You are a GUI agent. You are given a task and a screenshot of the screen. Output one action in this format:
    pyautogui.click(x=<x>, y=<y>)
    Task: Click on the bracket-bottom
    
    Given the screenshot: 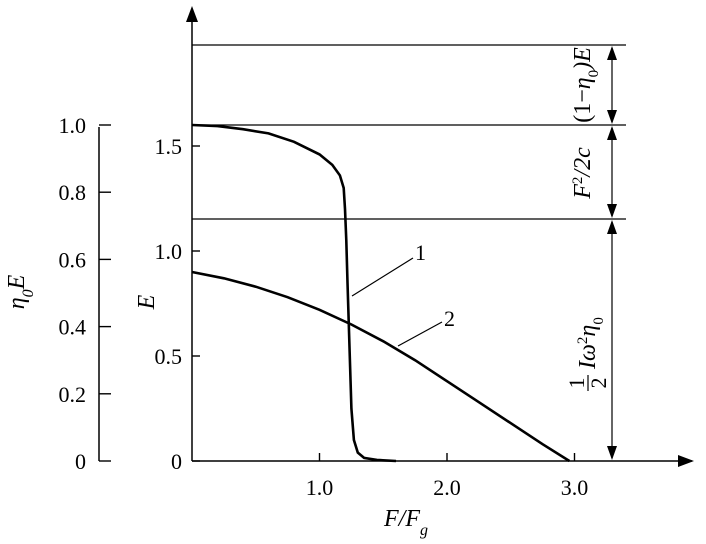 What is the action you would take?
    pyautogui.click(x=612, y=340)
    